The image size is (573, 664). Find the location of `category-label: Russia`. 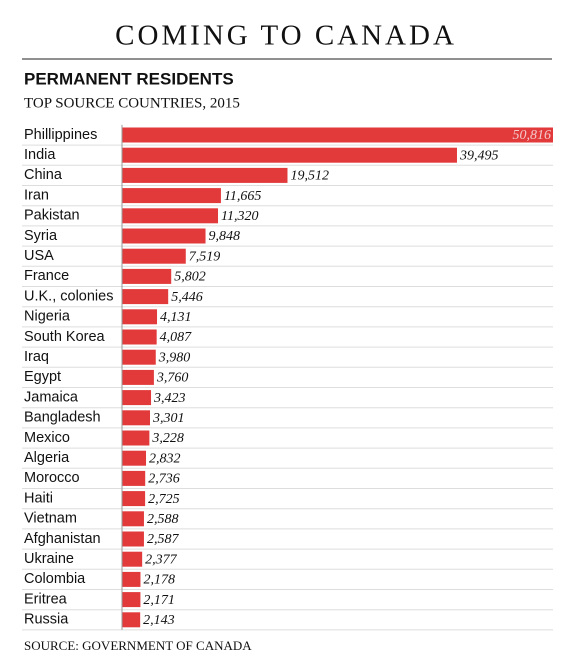

category-label: Russia is located at coordinates (46, 620).